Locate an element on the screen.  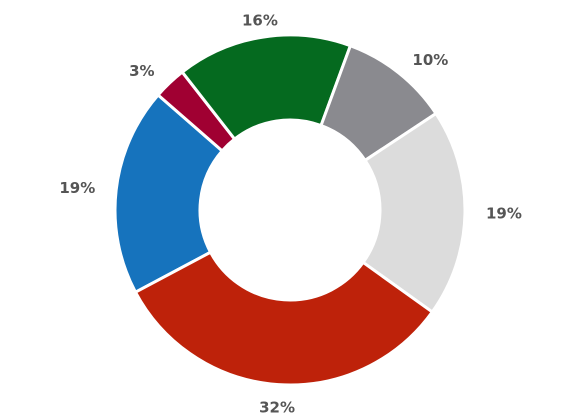
slice-label-0: 19% is located at coordinates (77, 188).